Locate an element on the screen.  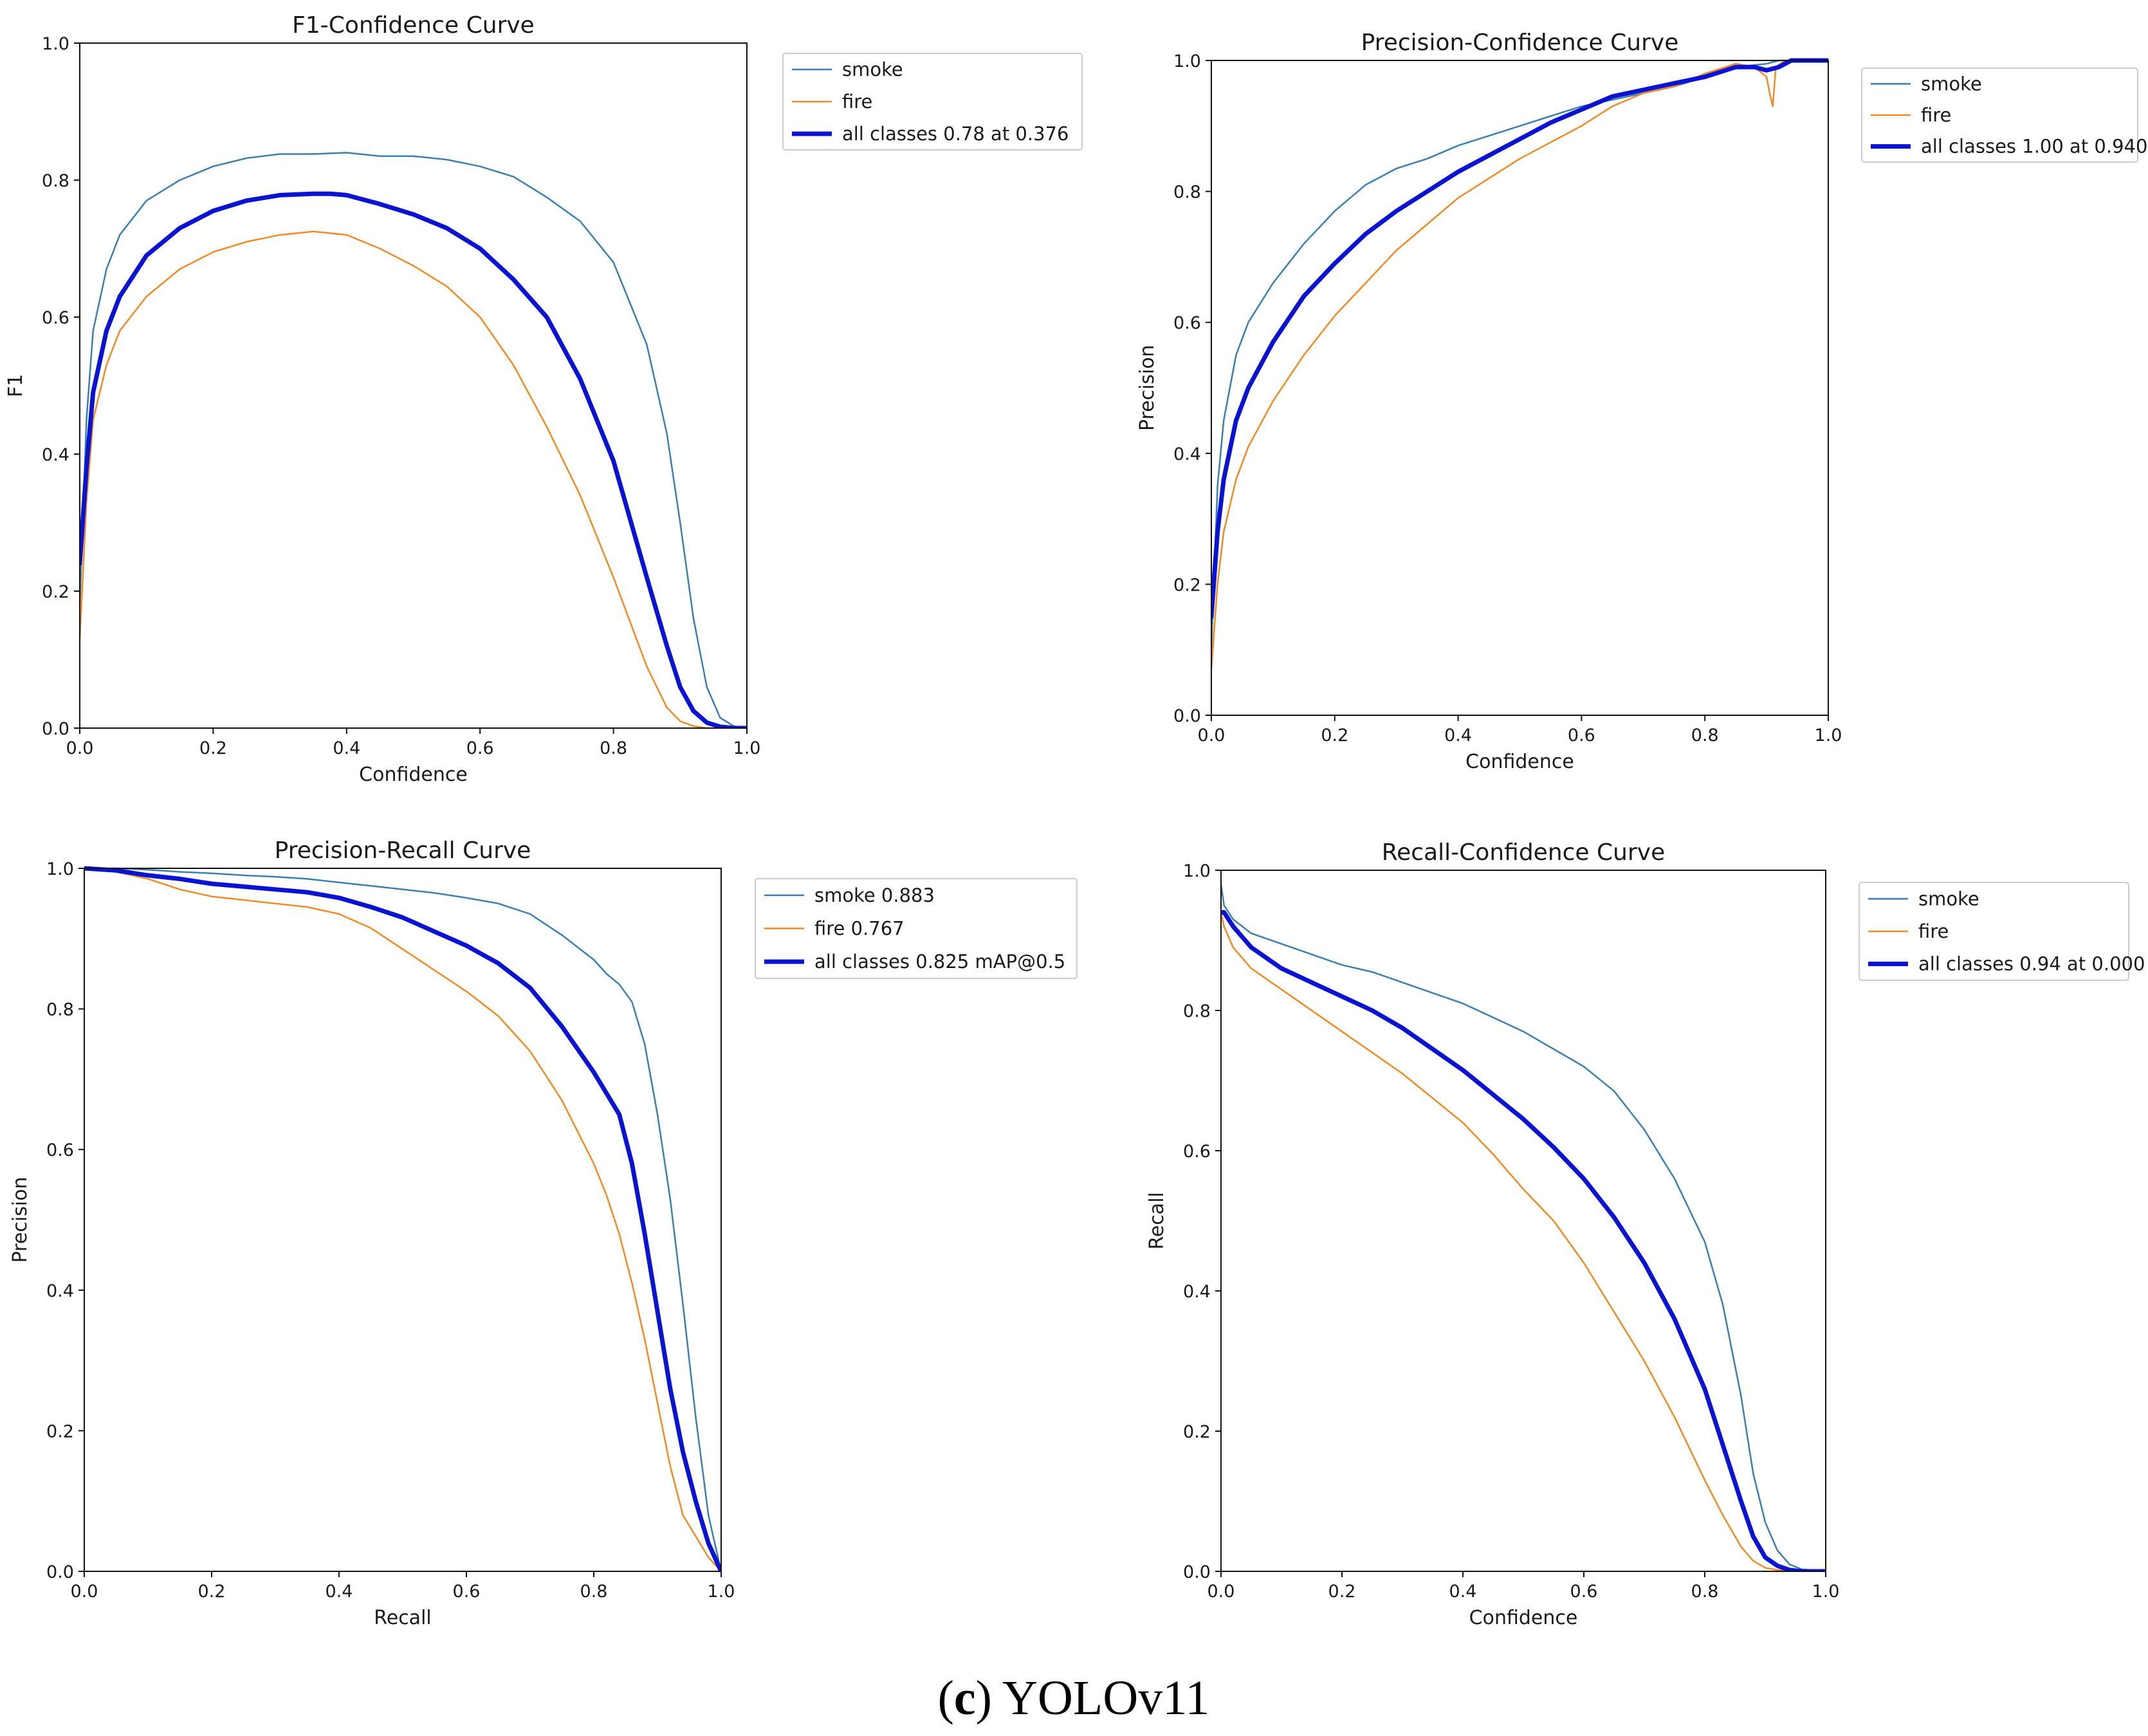
figure-caption: (c) YOLOv11 is located at coordinates (1074, 1698).